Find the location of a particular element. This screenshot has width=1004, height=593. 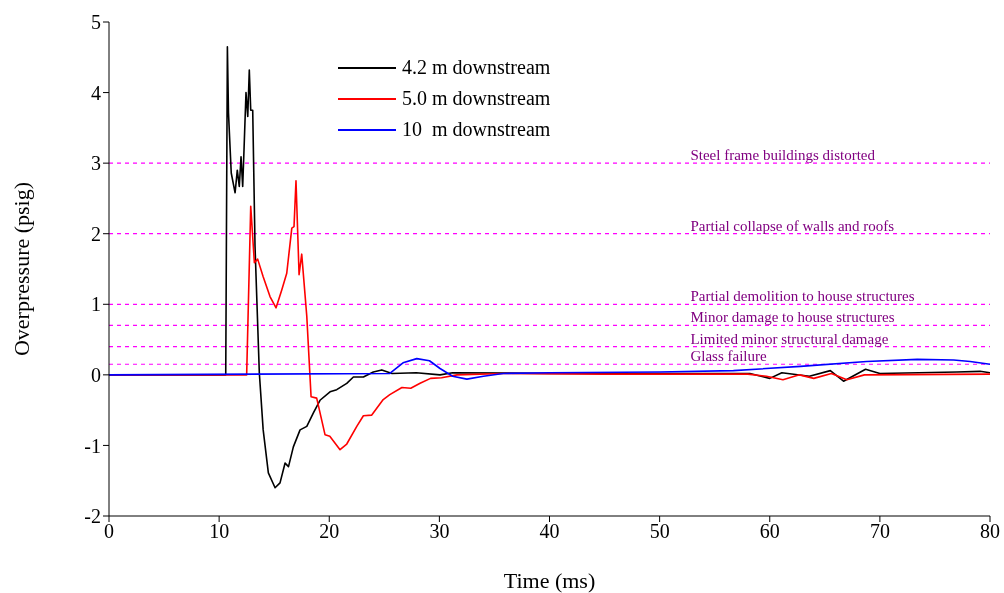

x-tick-label: 30 is located at coordinates (439, 531).